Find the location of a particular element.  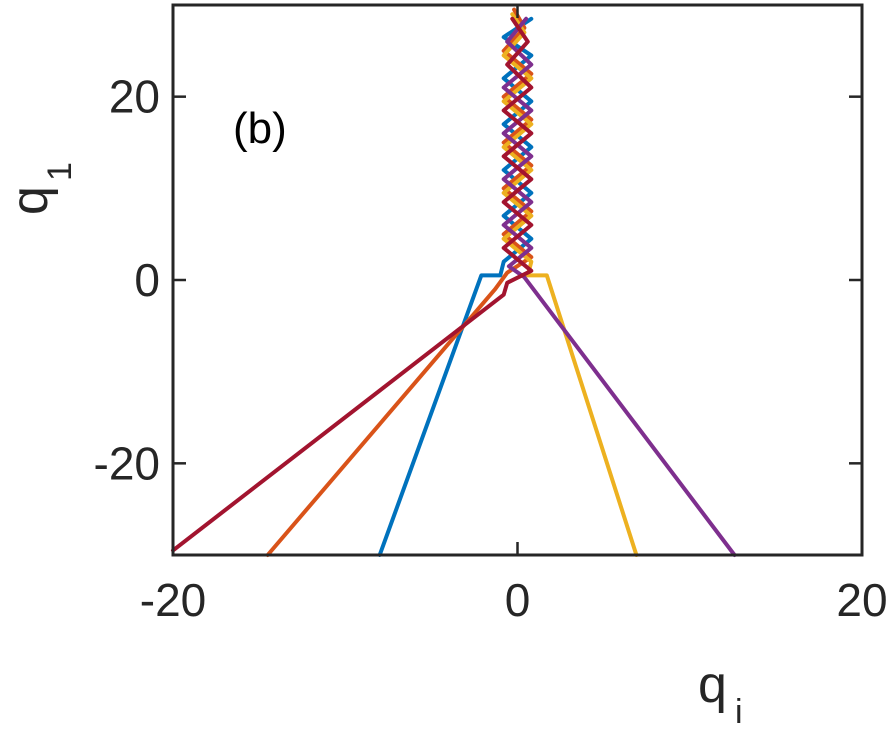

x-axis-label: q i is located at coordinates (720, 692).